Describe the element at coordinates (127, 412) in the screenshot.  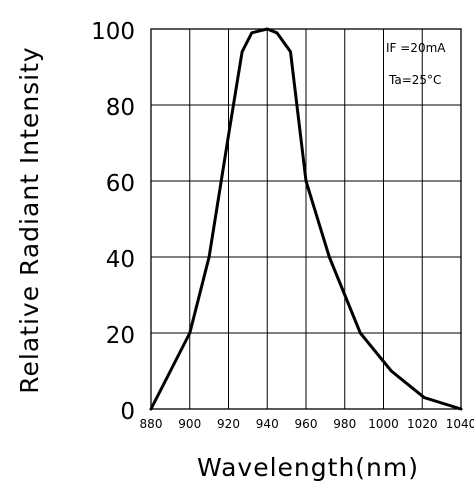
I see `y-tick-label: 0` at that location.